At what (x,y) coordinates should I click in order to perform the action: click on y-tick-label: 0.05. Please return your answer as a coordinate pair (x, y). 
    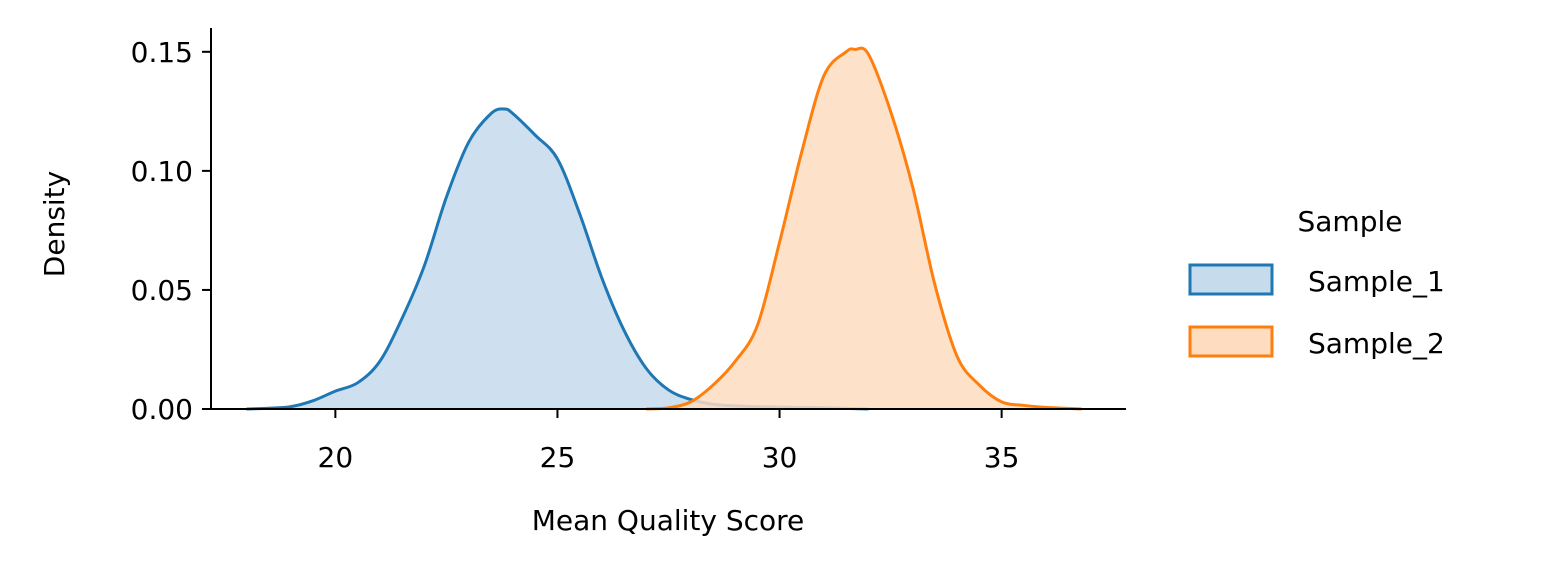
    Looking at the image, I should click on (162, 290).